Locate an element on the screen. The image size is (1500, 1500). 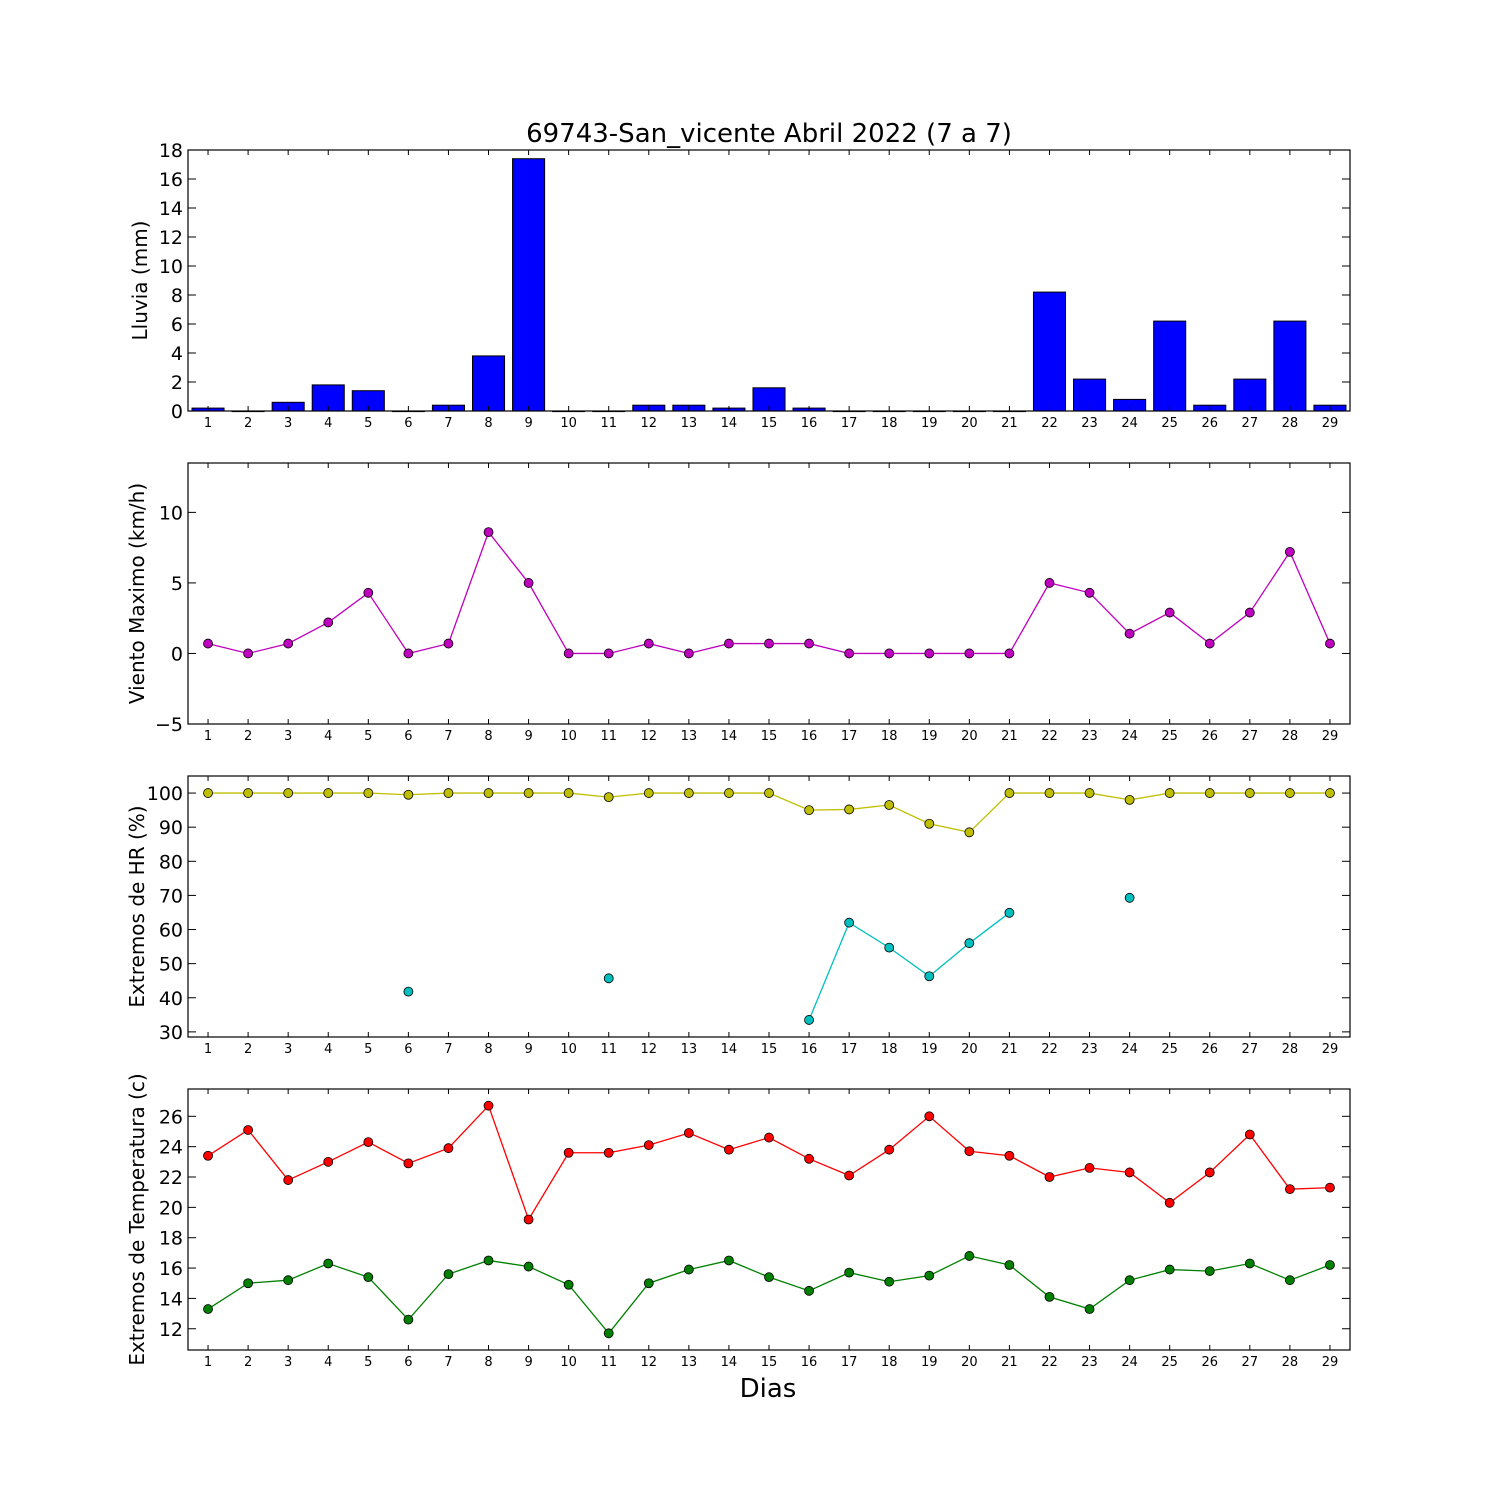
y-axis-label: Extremos de HR (%) is located at coordinates (137, 906).